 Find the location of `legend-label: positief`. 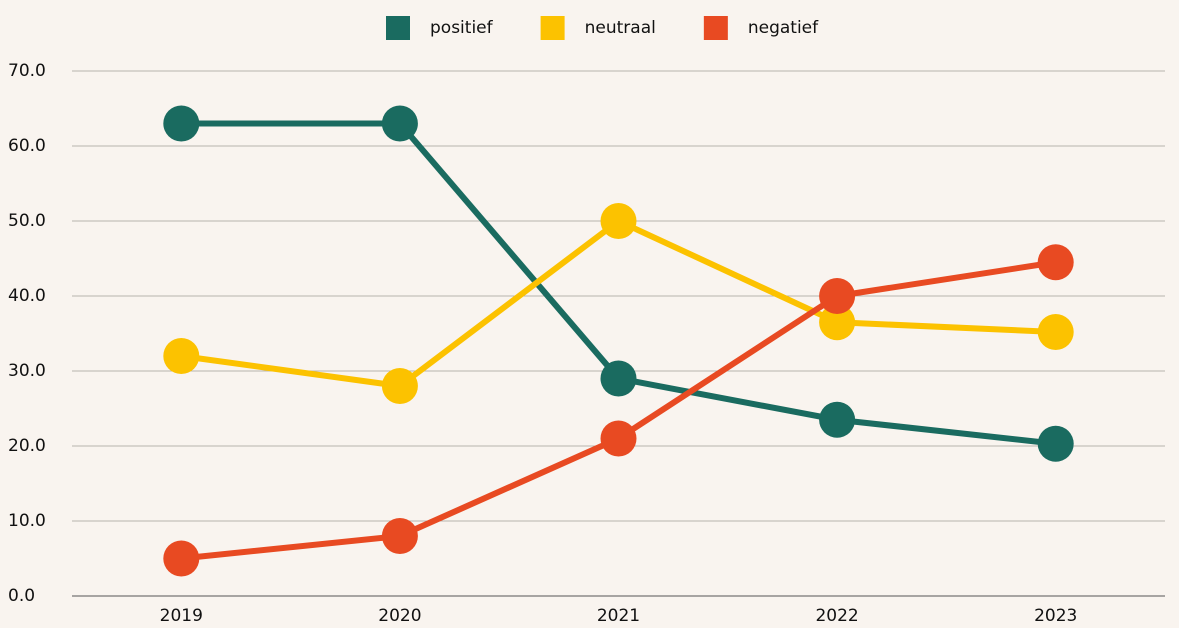

legend-label: positief is located at coordinates (462, 28).